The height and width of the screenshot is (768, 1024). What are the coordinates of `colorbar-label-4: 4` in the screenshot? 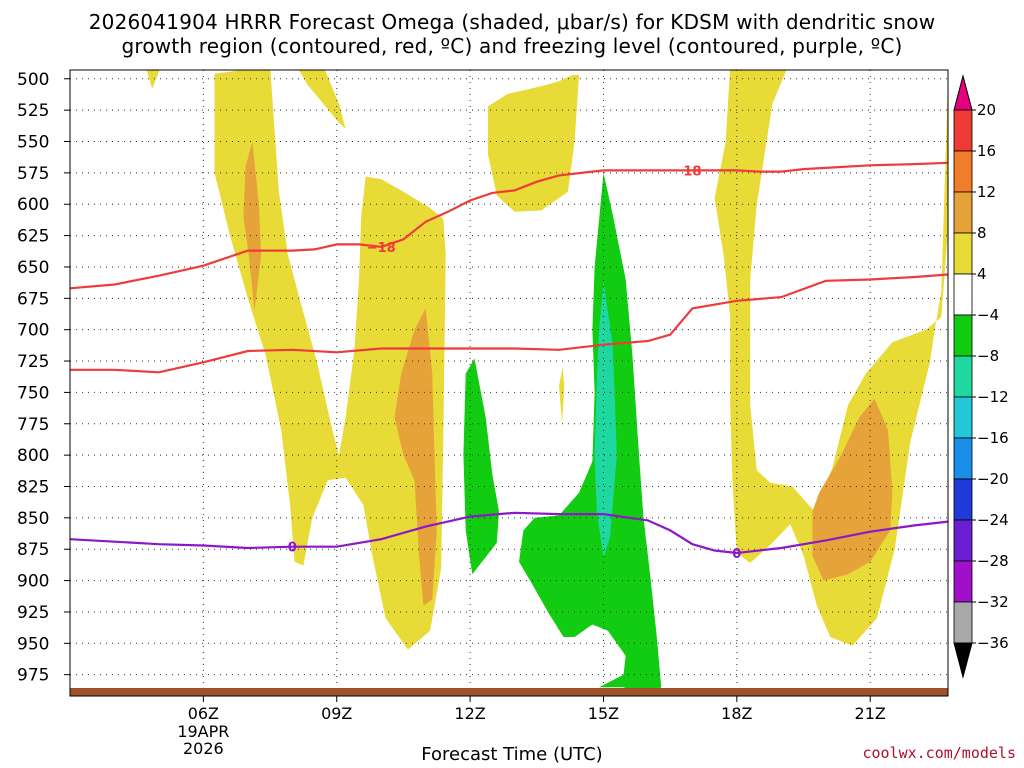 It's located at (982, 274).